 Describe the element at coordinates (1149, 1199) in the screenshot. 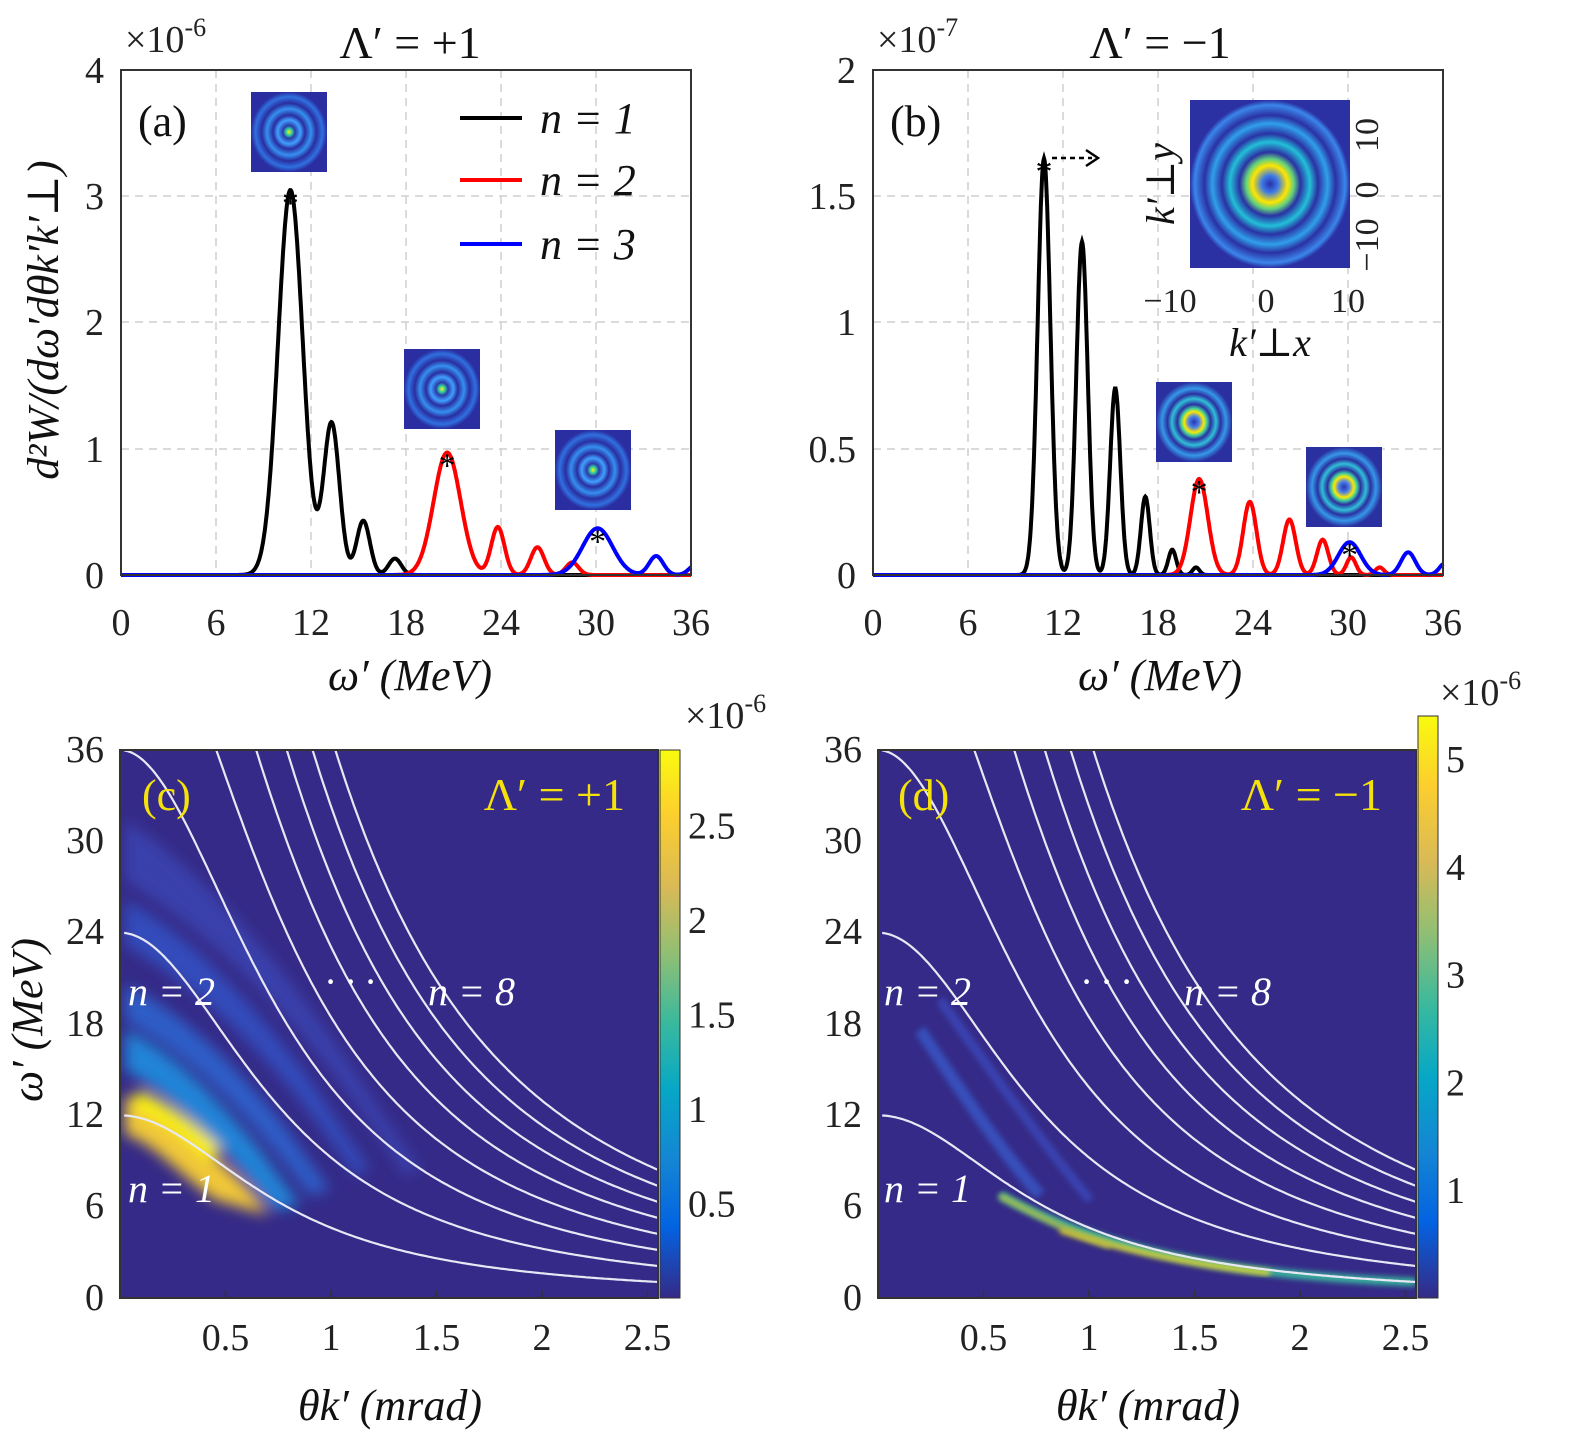

I see `harmonic-curve-n1` at that location.